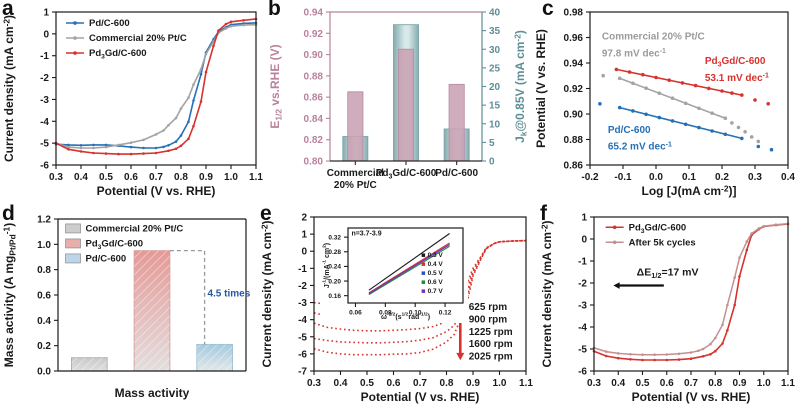 The width and height of the screenshot is (798, 411). I want to click on panel-e-label: e, so click(266, 213).